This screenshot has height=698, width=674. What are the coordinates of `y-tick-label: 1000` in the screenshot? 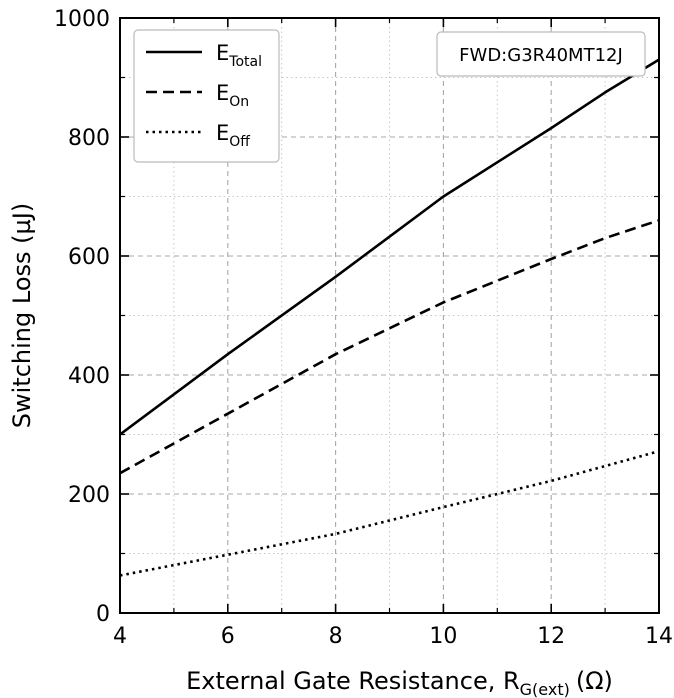 It's located at (82, 19).